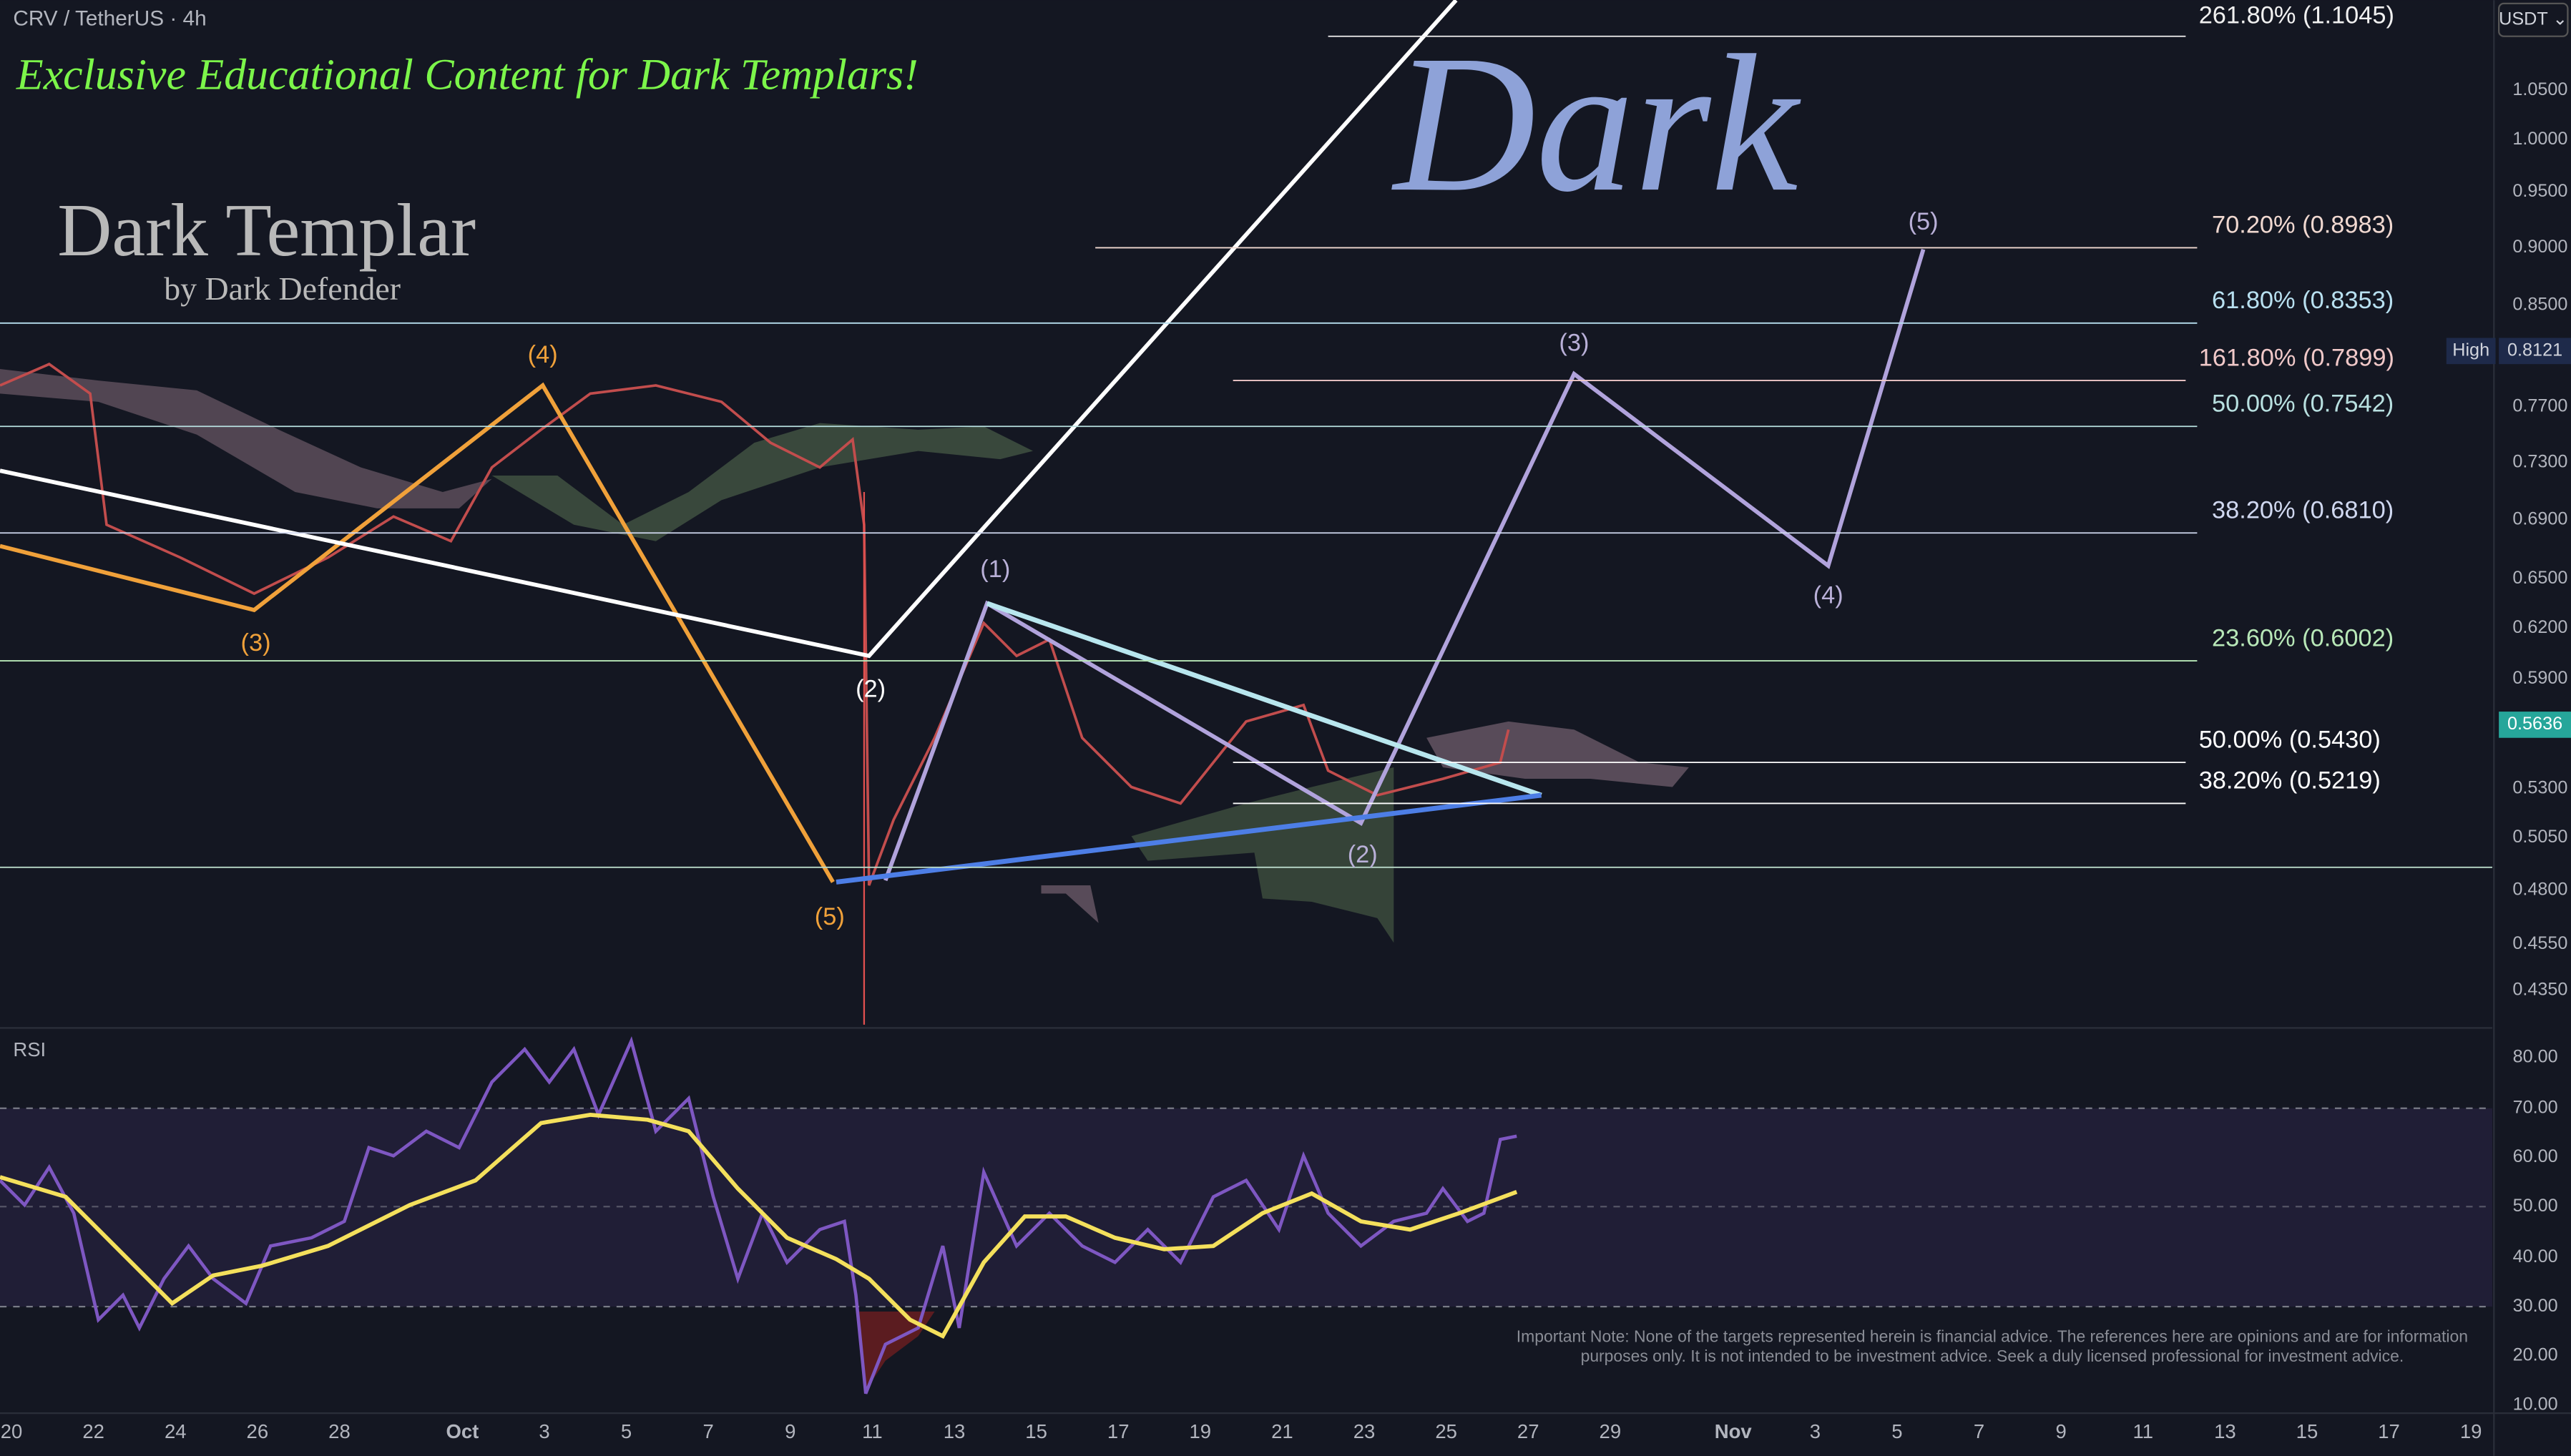  Describe the element at coordinates (1611, 1431) in the screenshot. I see `time-label: 29` at that location.